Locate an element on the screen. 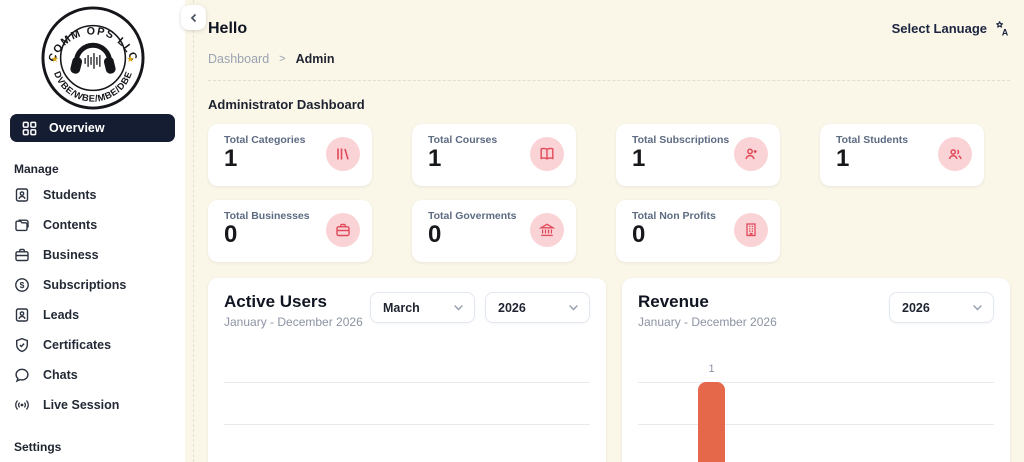  sidebar-item-certificates: Certificates is located at coordinates (92, 345).